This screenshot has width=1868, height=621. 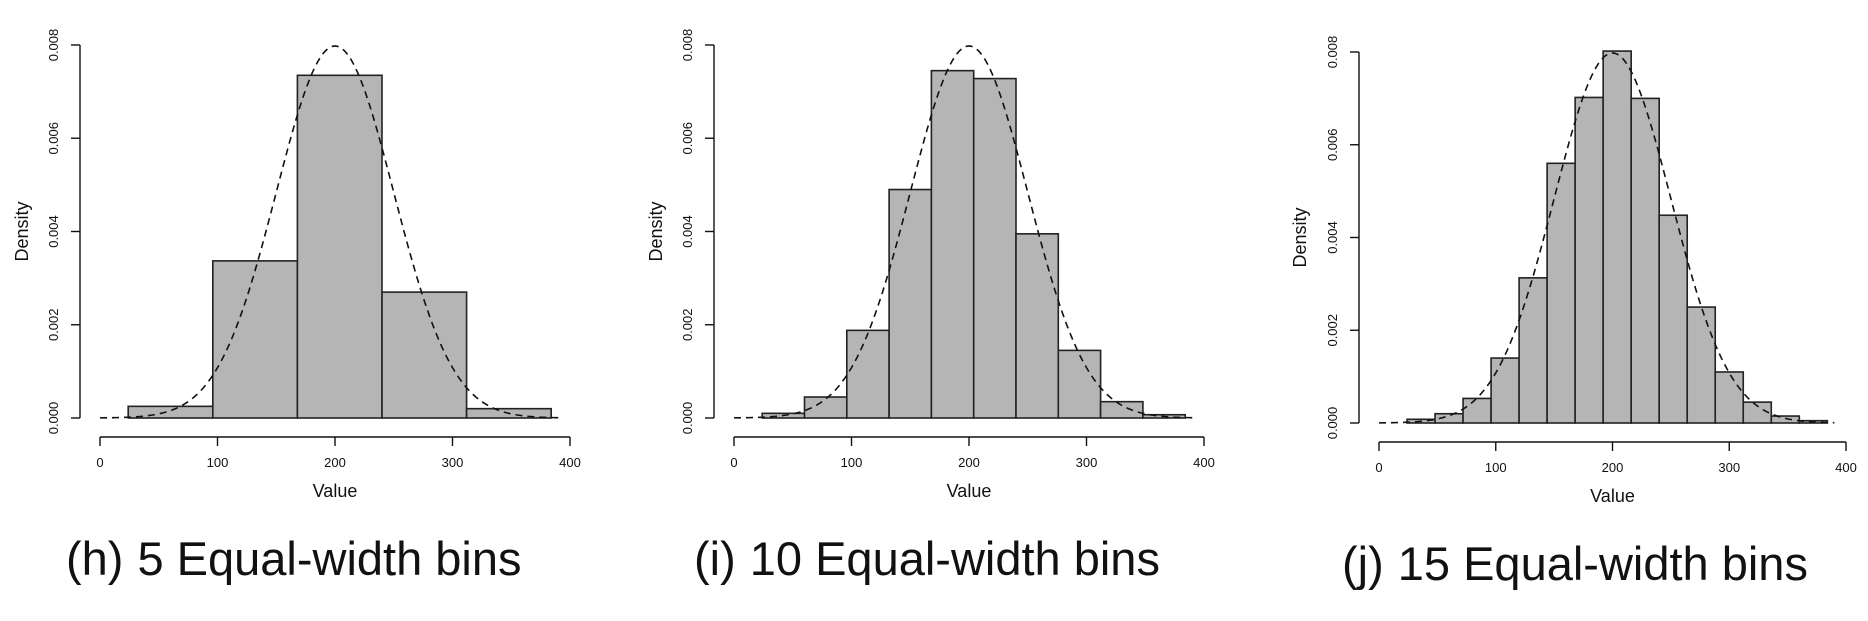 What do you see at coordinates (1602, 563) in the screenshot?
I see `caption-text: 15 Equal-width bins` at bounding box center [1602, 563].